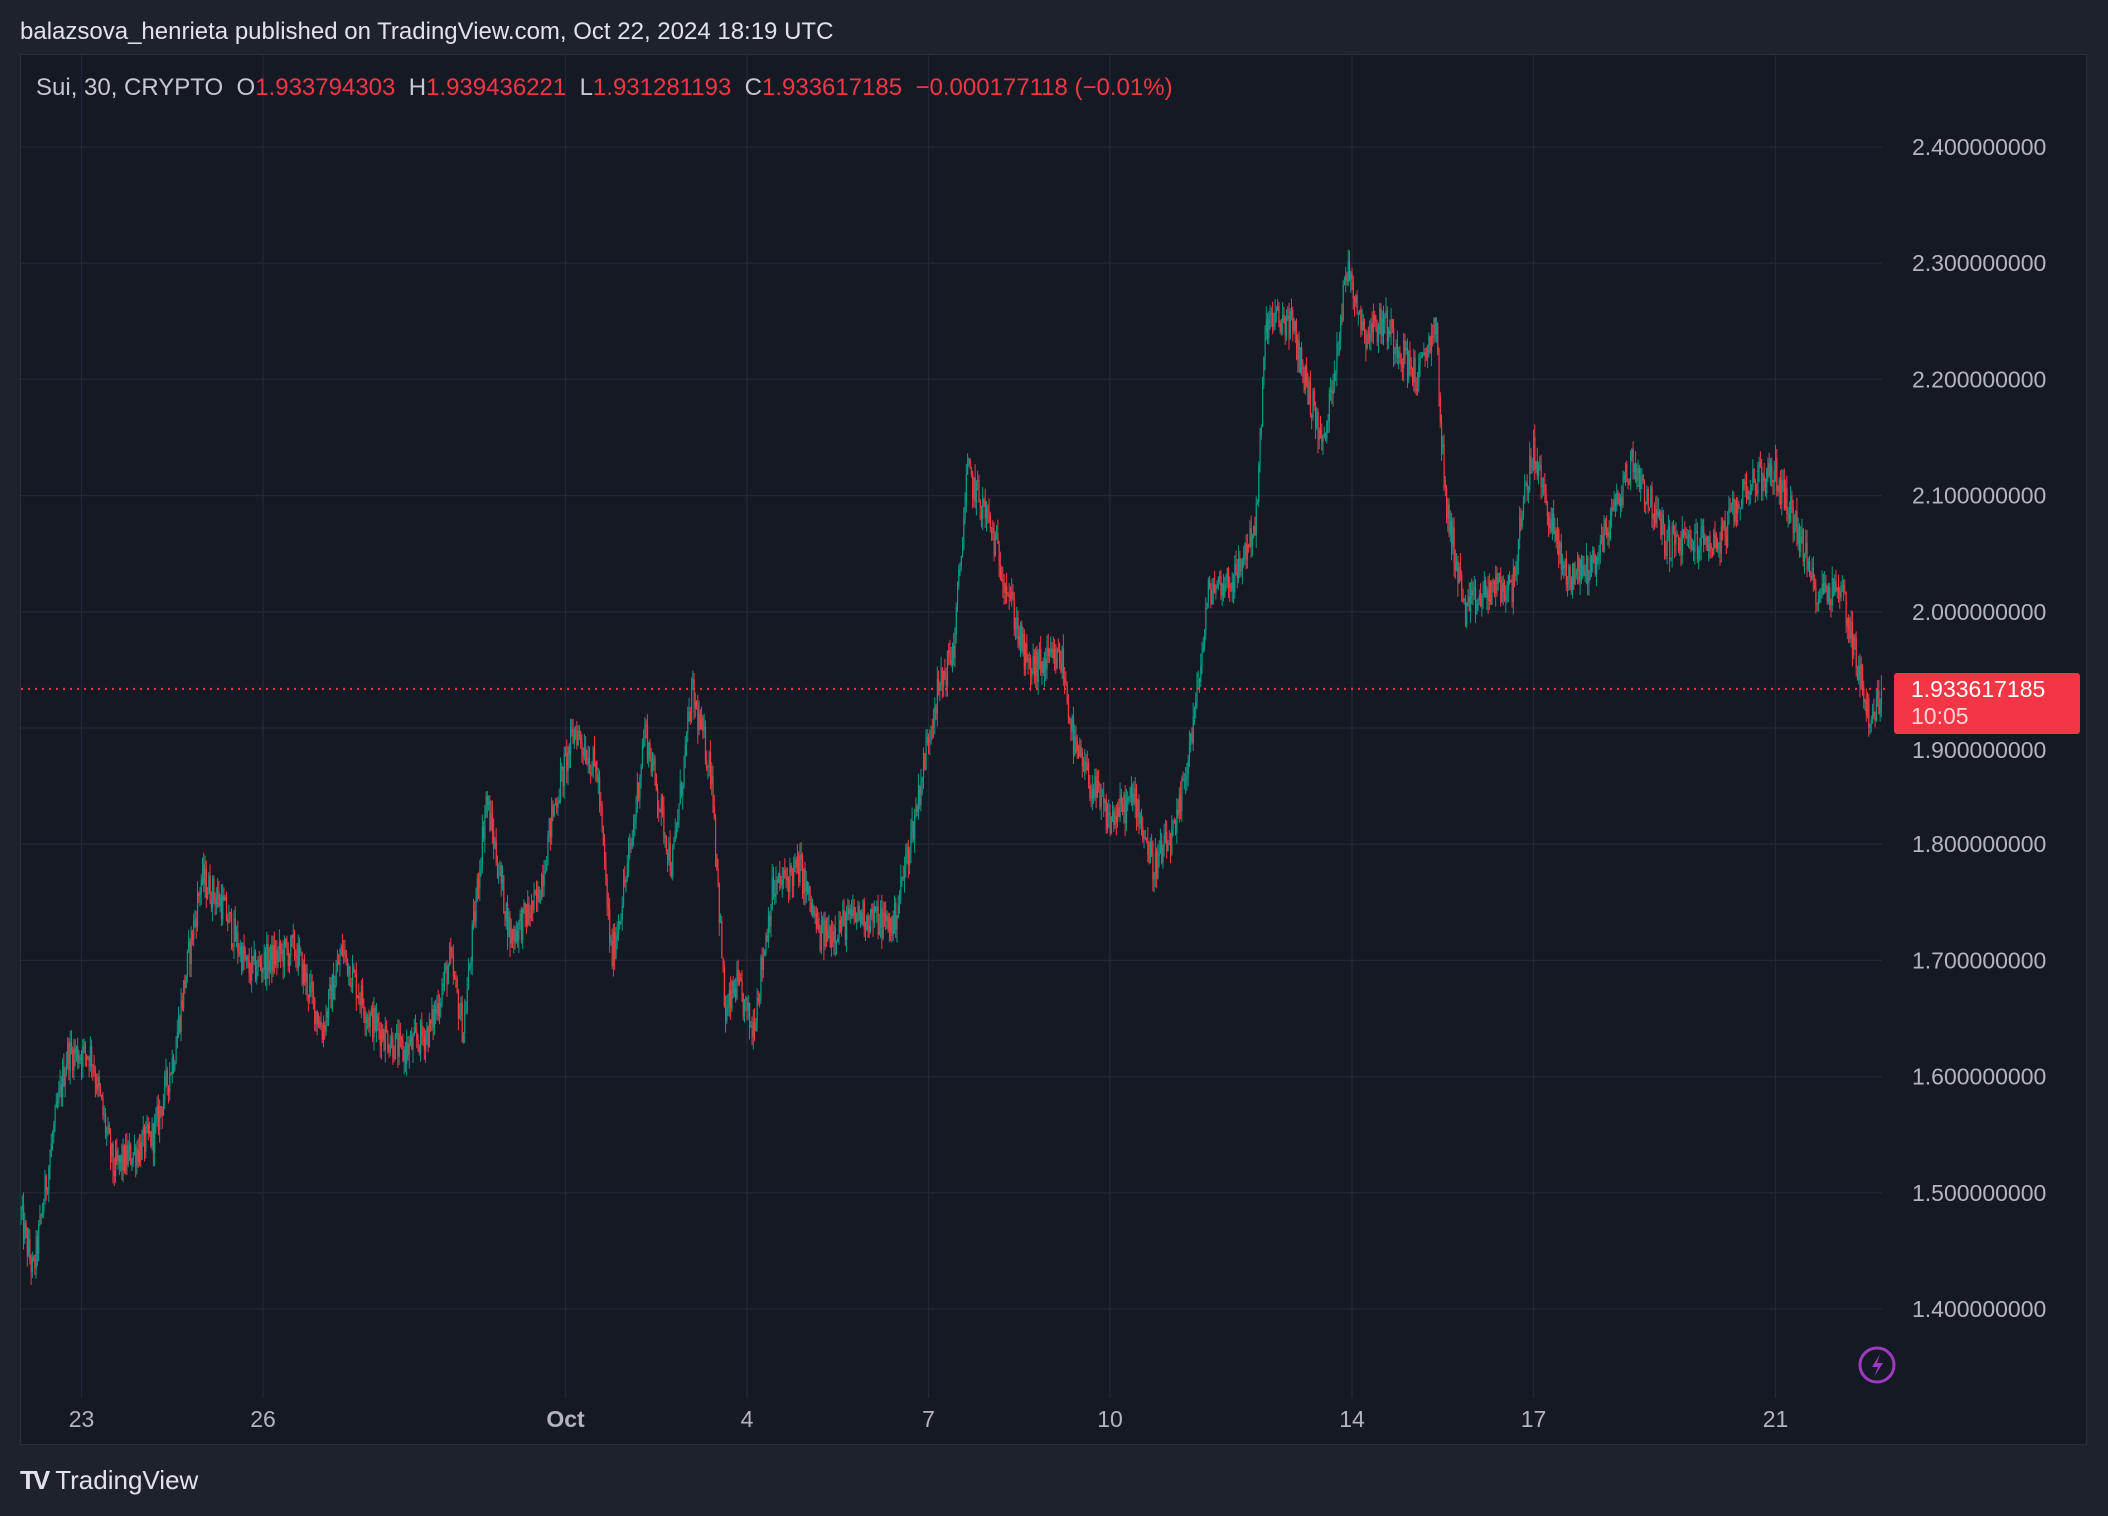 The height and width of the screenshot is (1516, 2108). What do you see at coordinates (109, 1480) in the screenshot?
I see `tradingview-brand: TV TradingView` at bounding box center [109, 1480].